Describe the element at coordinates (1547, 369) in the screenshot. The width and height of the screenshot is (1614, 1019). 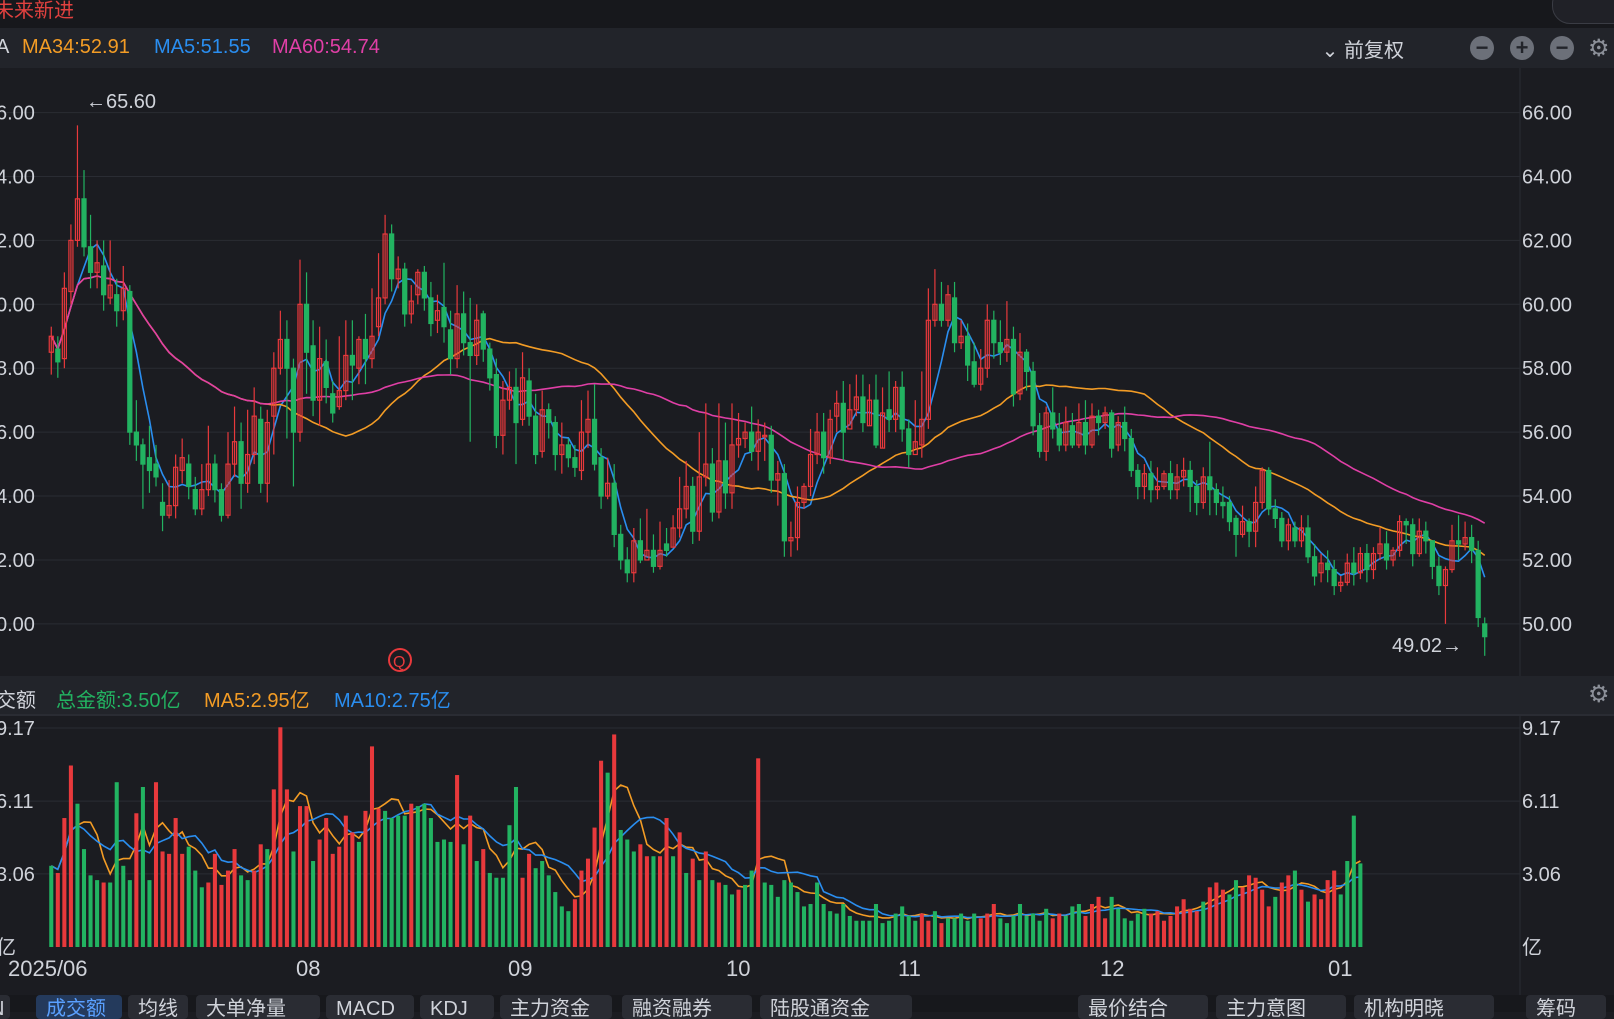
I see `right-price-tick: 58.00` at that location.